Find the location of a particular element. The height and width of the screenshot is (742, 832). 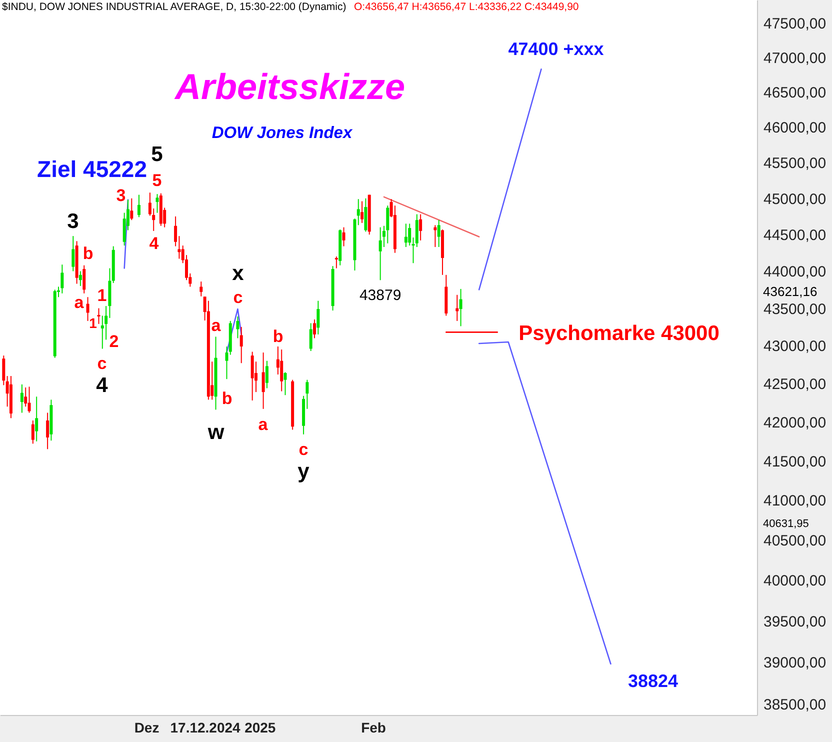

y-tick-label: 45000,00 is located at coordinates (795, 199).